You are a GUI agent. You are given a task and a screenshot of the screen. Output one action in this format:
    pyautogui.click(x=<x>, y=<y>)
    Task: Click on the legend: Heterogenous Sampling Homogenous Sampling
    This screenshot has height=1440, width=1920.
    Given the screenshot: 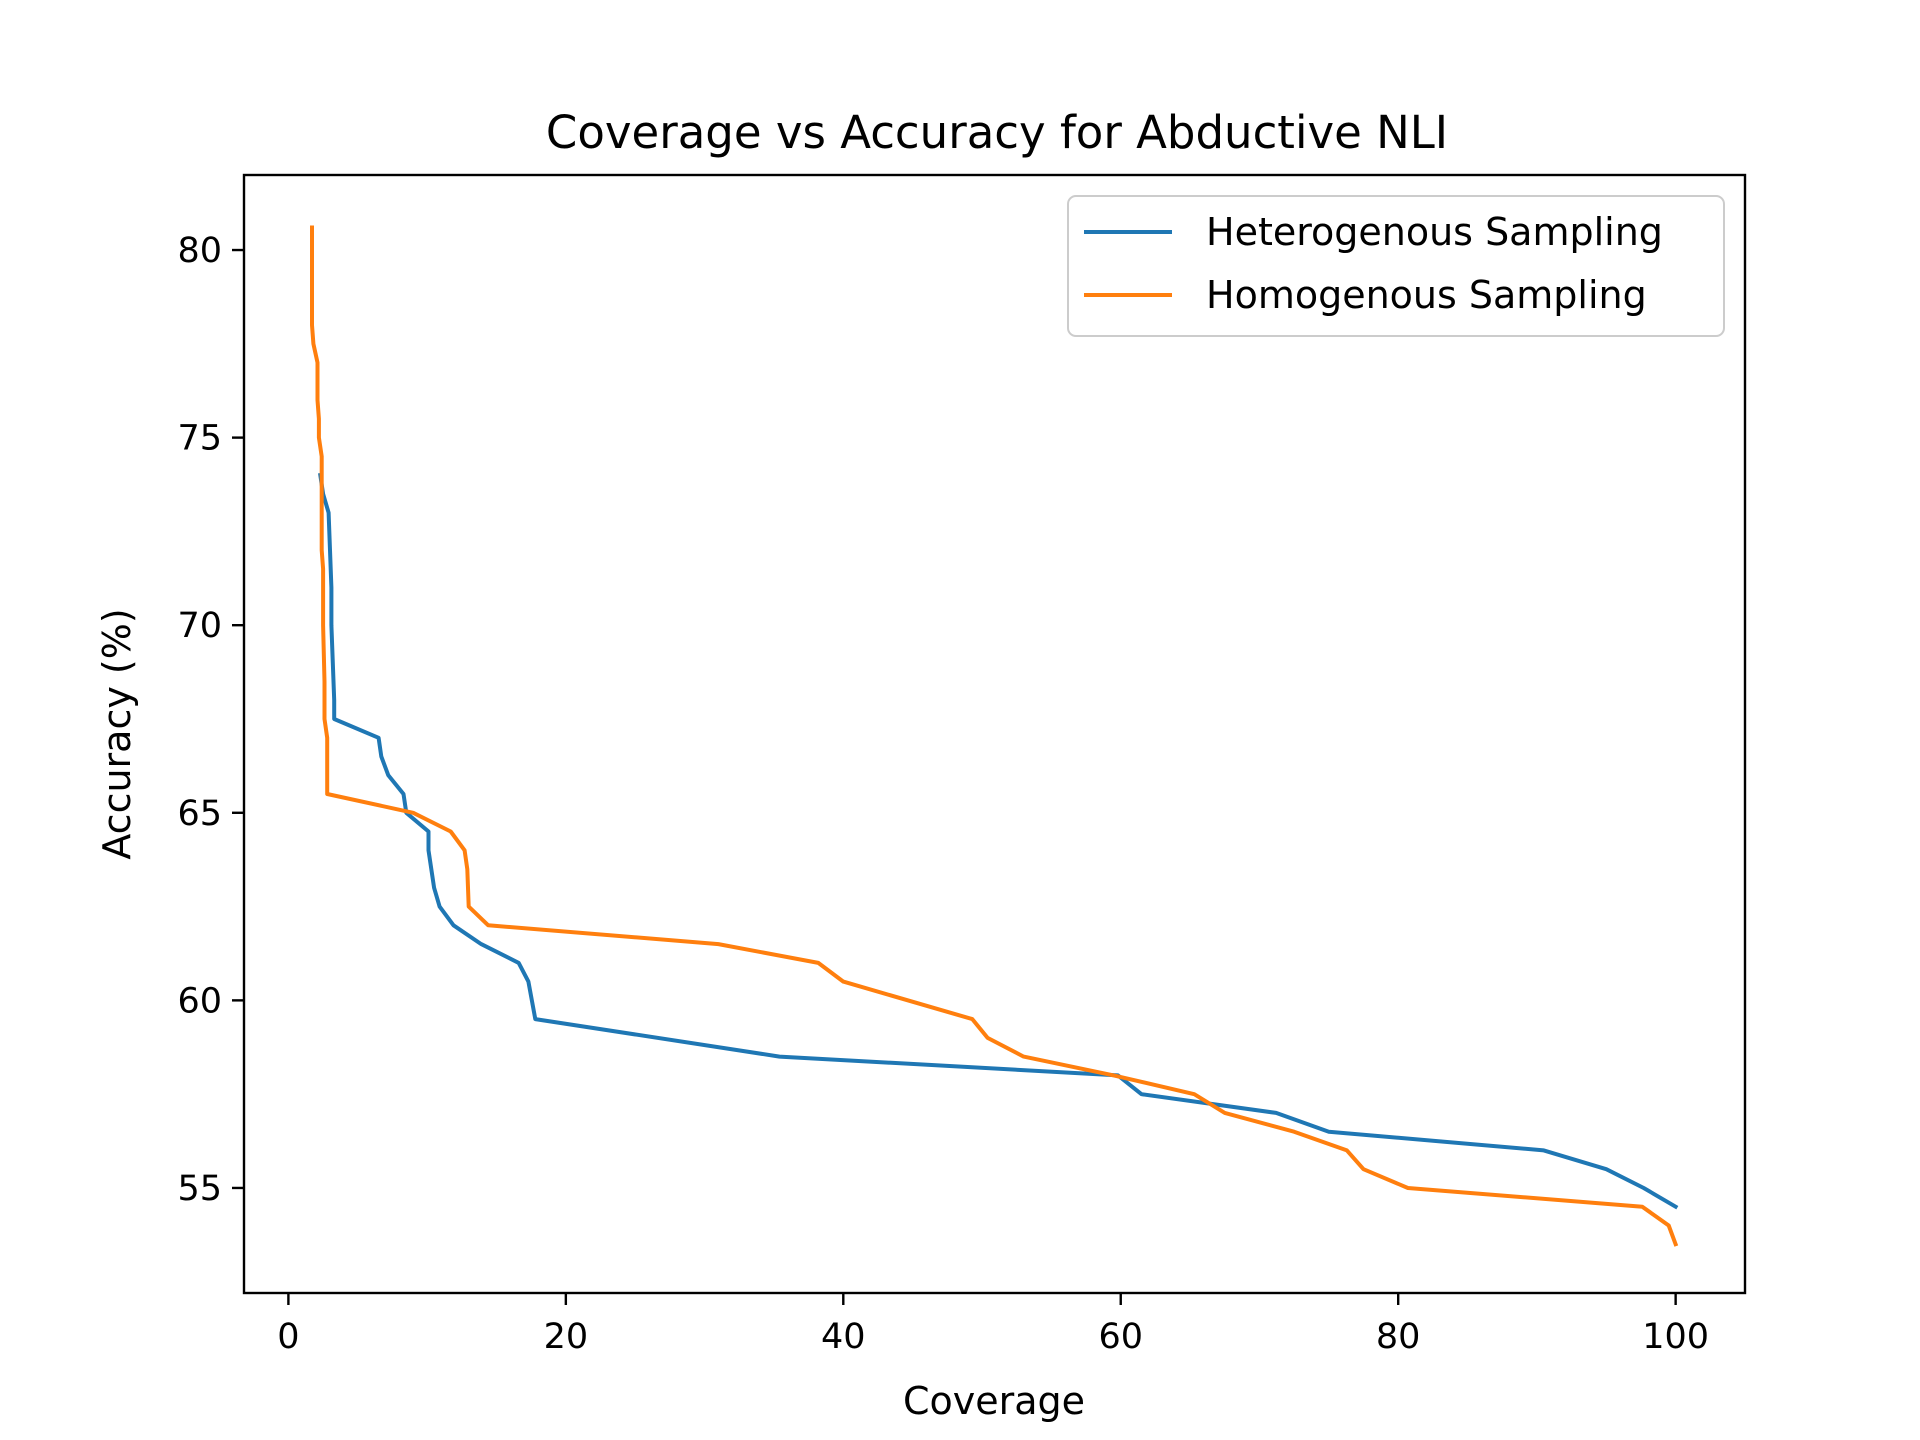 What is the action you would take?
    pyautogui.click(x=1396, y=266)
    